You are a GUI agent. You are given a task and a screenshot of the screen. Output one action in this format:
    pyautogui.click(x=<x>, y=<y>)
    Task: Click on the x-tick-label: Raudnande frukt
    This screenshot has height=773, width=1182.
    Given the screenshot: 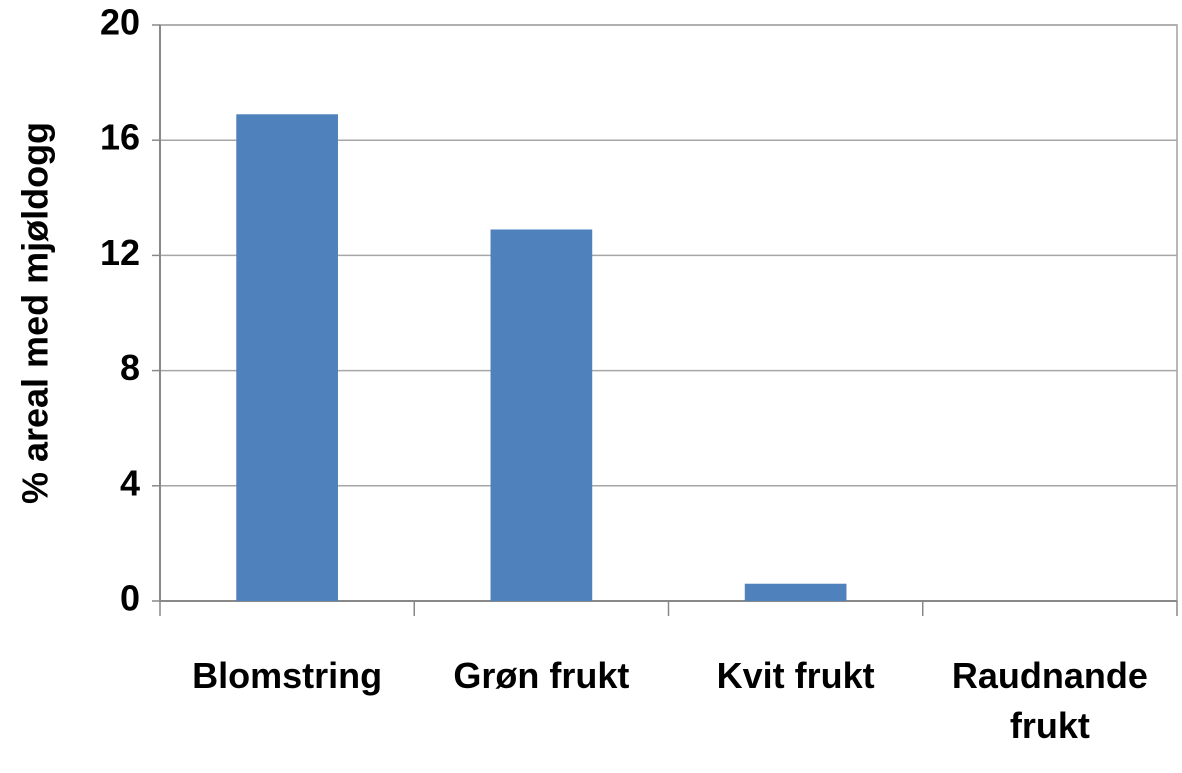 What is the action you would take?
    pyautogui.click(x=1049, y=700)
    